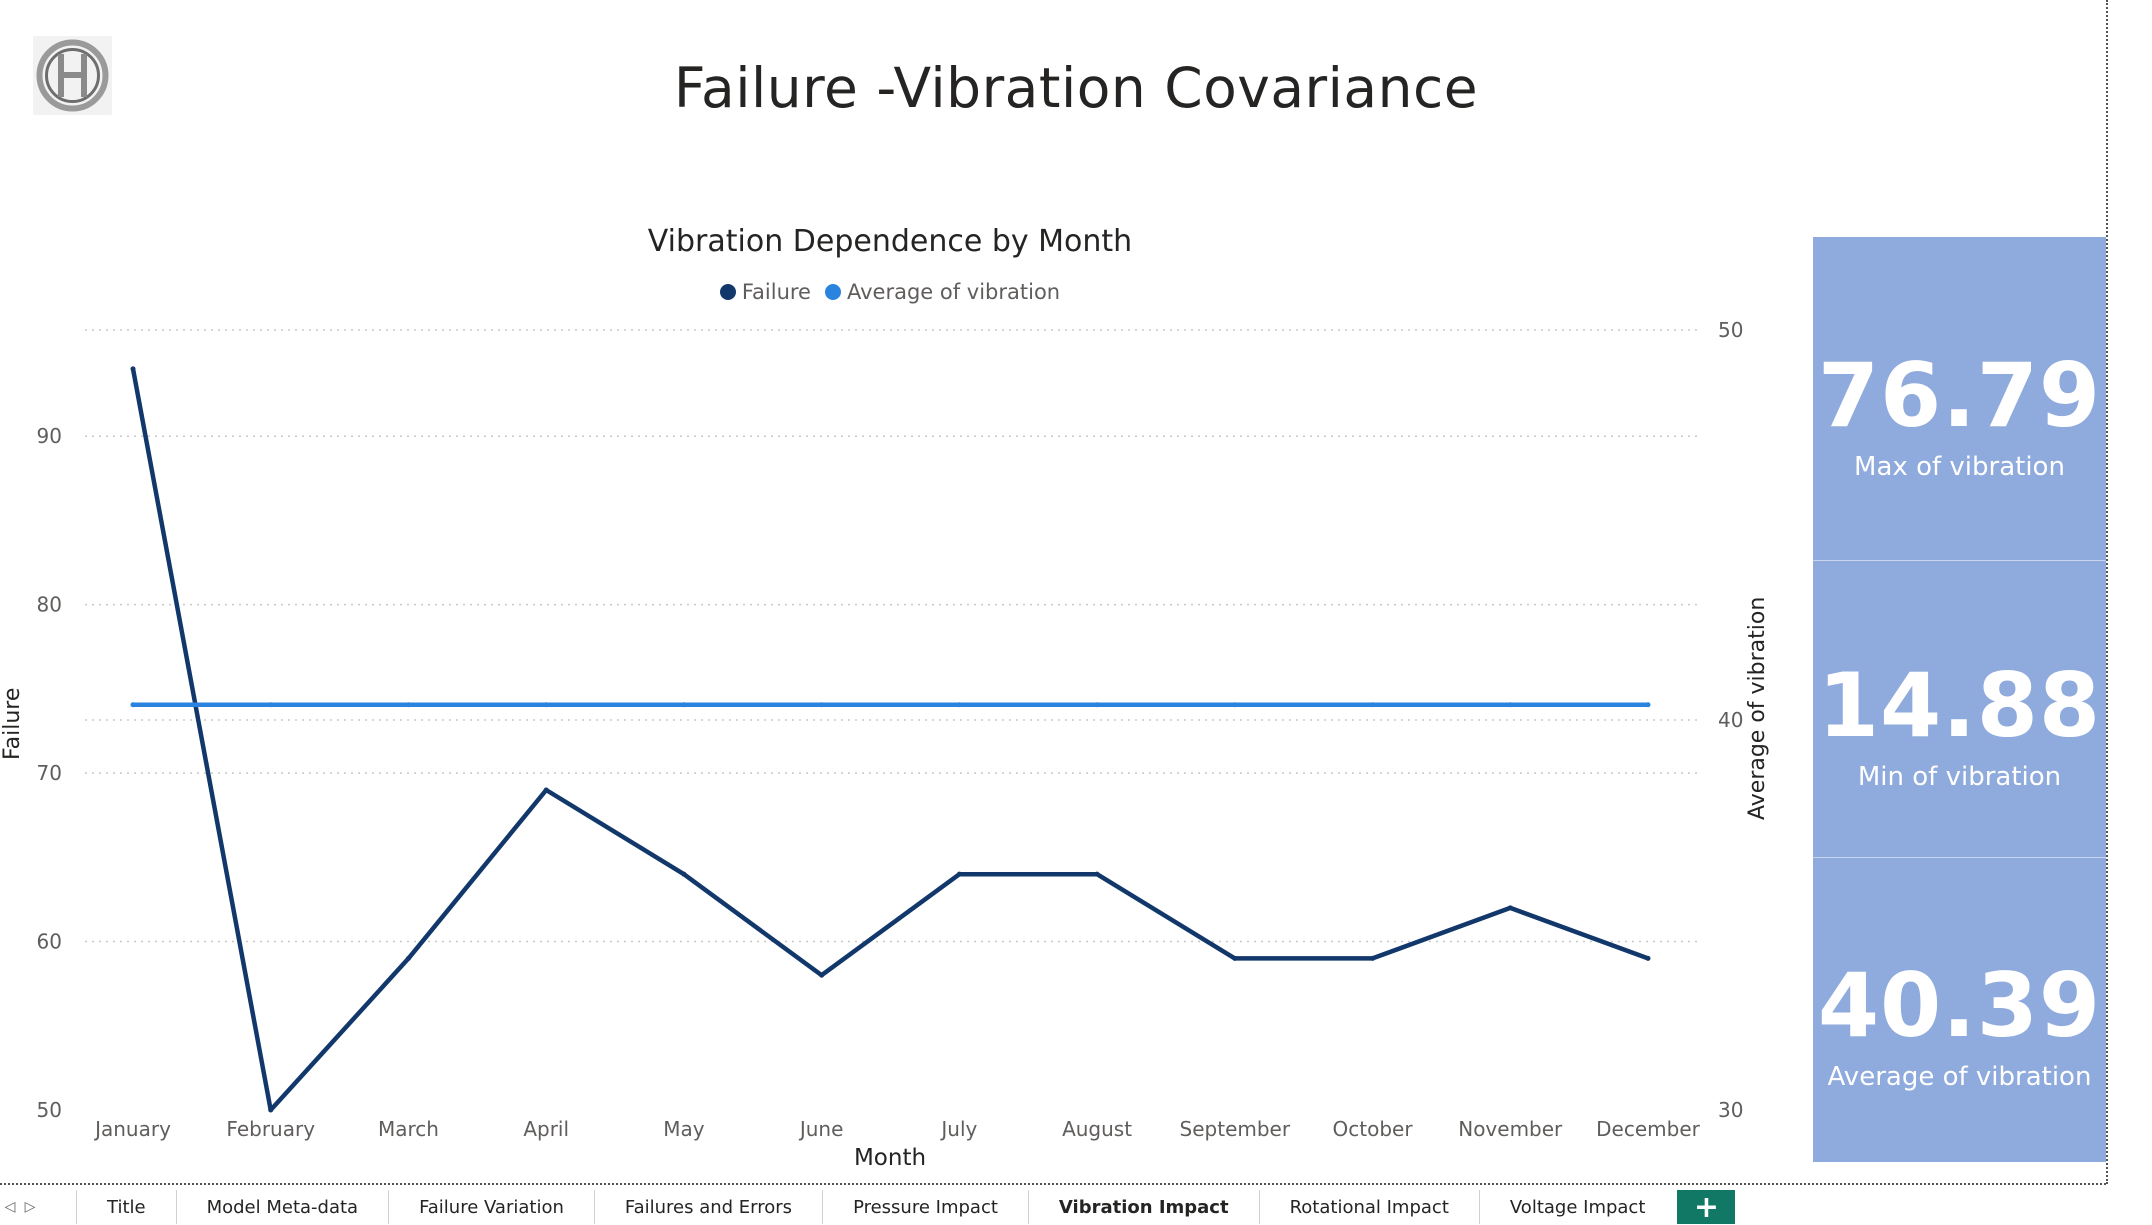  Describe the element at coordinates (1143, 1207) in the screenshot. I see `tab-vibration-impact: Vibration Impact` at that location.